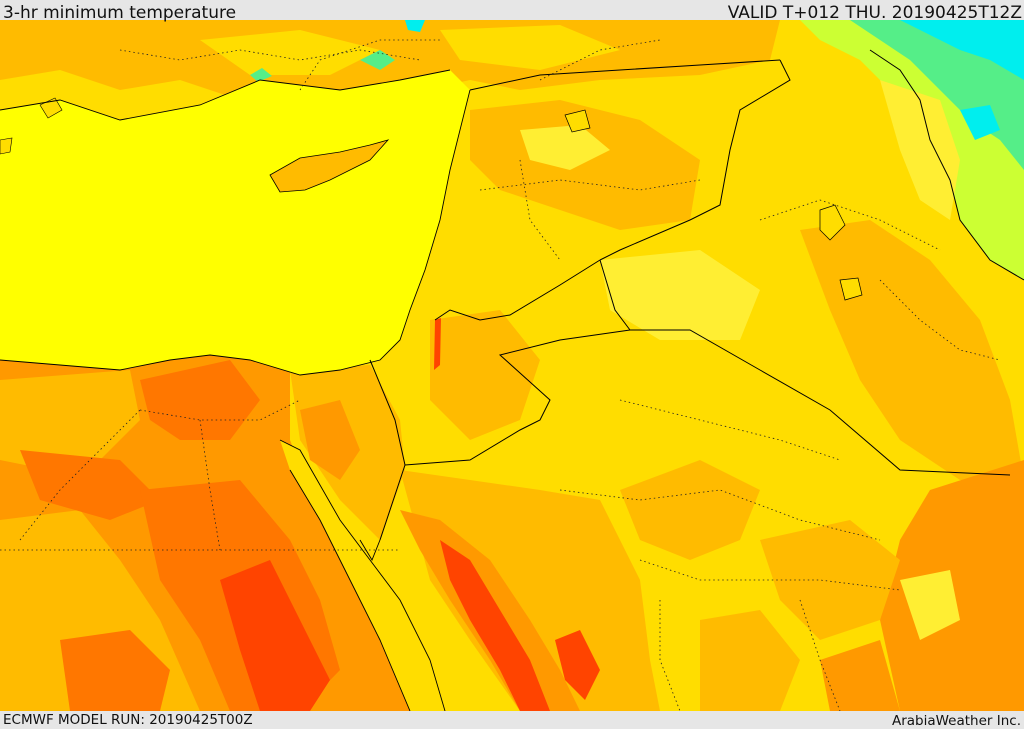 This screenshot has width=1024, height=729. Describe the element at coordinates (362, 575) in the screenshot. I see `red-sea` at that location.